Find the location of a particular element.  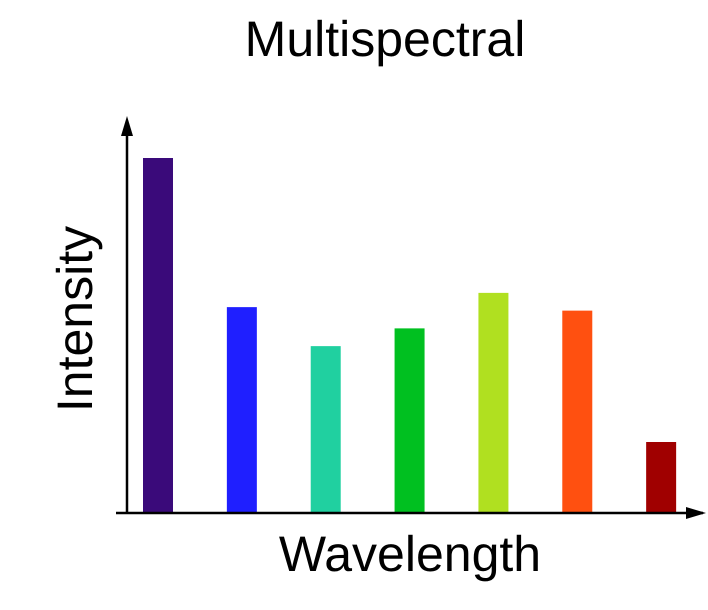

x-axis-title: Wavelength is located at coordinates (410, 554).